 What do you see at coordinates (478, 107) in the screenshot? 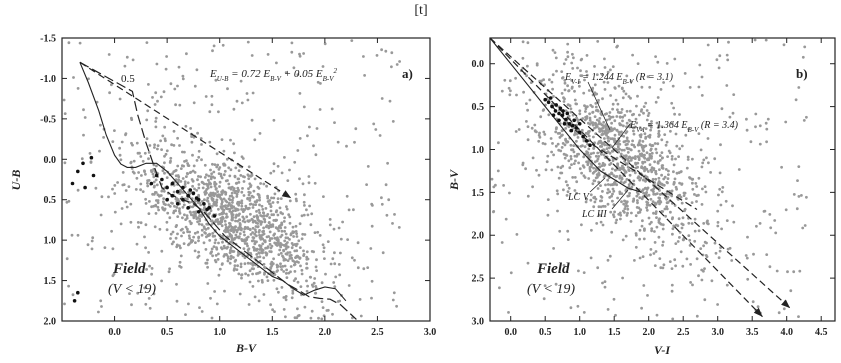
I see `y-tick-label: 0.5` at bounding box center [478, 107].